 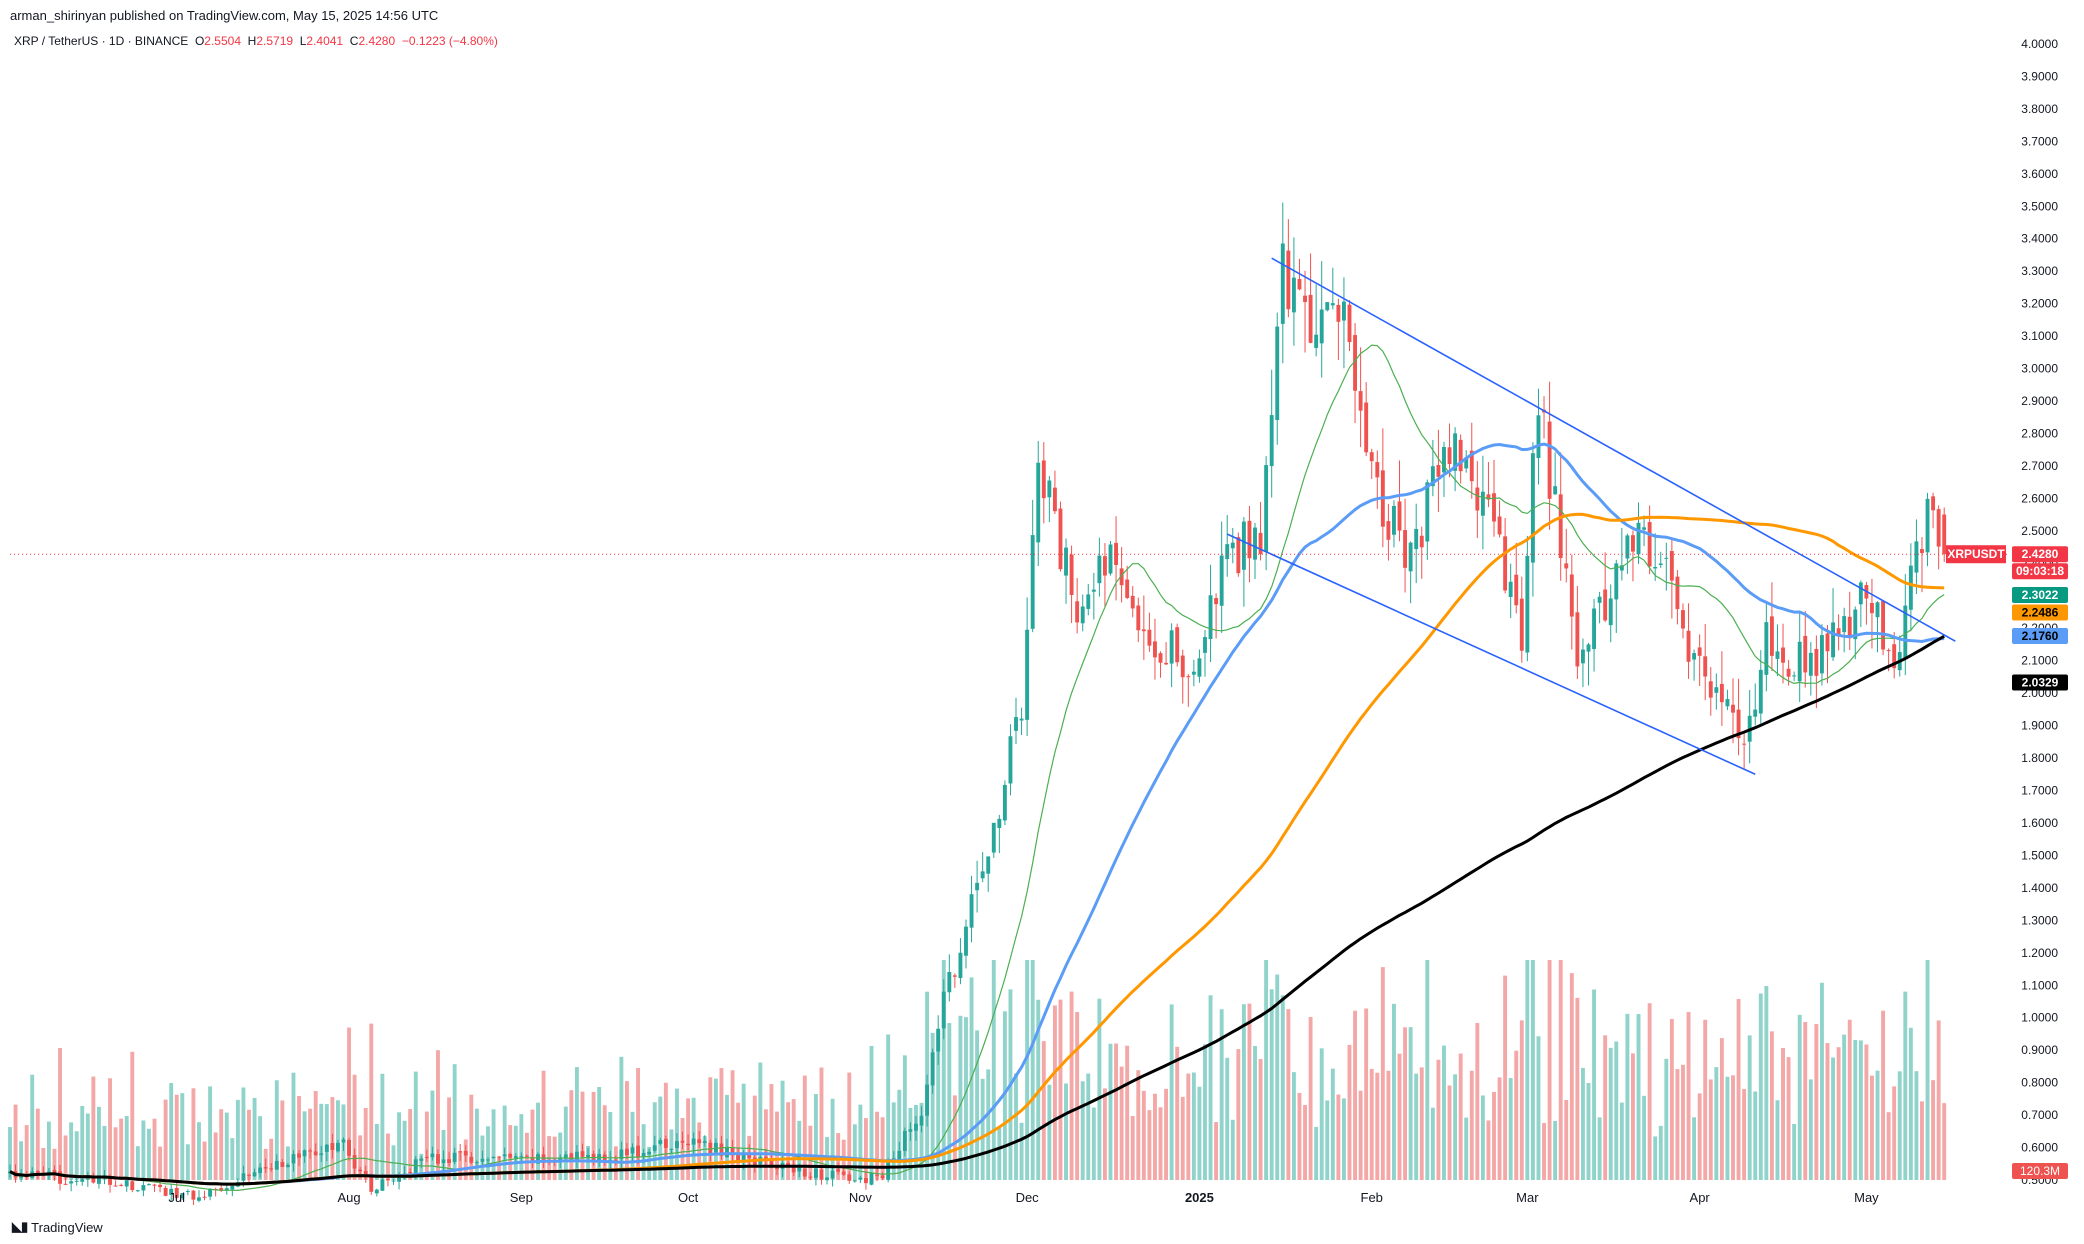 I want to click on y-tick-label: 3.0000, so click(x=2039, y=369).